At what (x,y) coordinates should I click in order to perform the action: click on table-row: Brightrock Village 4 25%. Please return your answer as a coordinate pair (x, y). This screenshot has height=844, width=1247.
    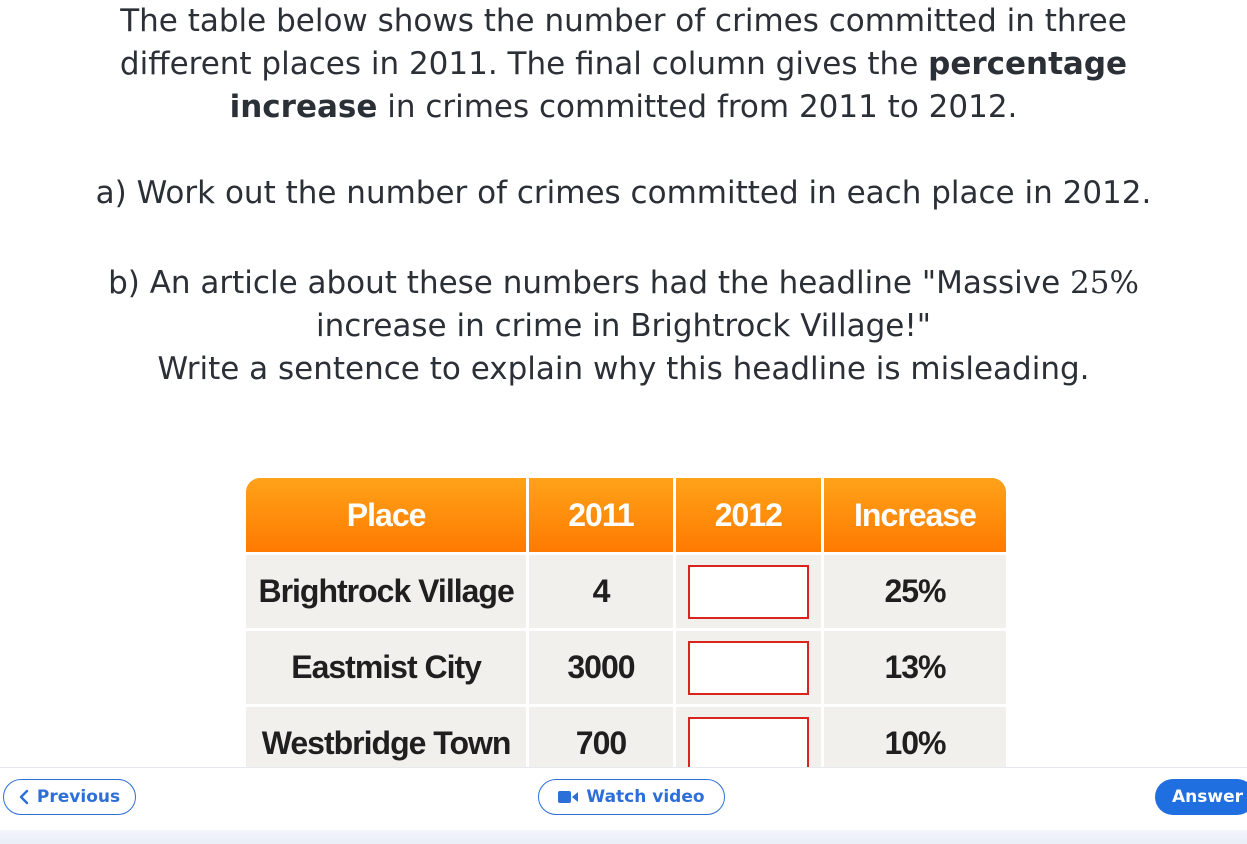
    Looking at the image, I should click on (626, 590).